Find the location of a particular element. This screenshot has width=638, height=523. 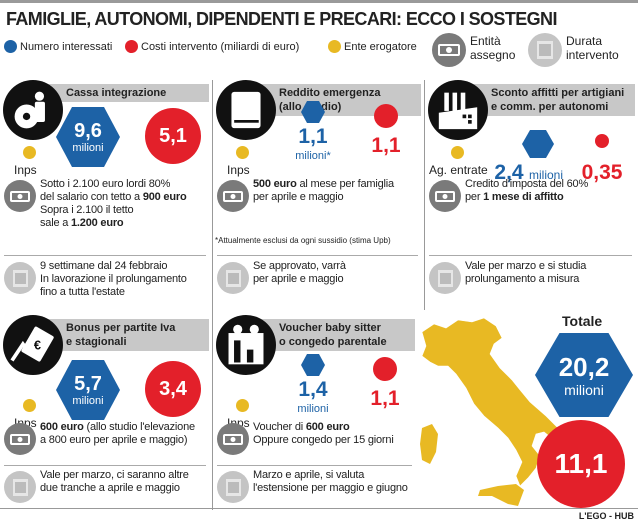

legend-label: assegno is located at coordinates (493, 55).